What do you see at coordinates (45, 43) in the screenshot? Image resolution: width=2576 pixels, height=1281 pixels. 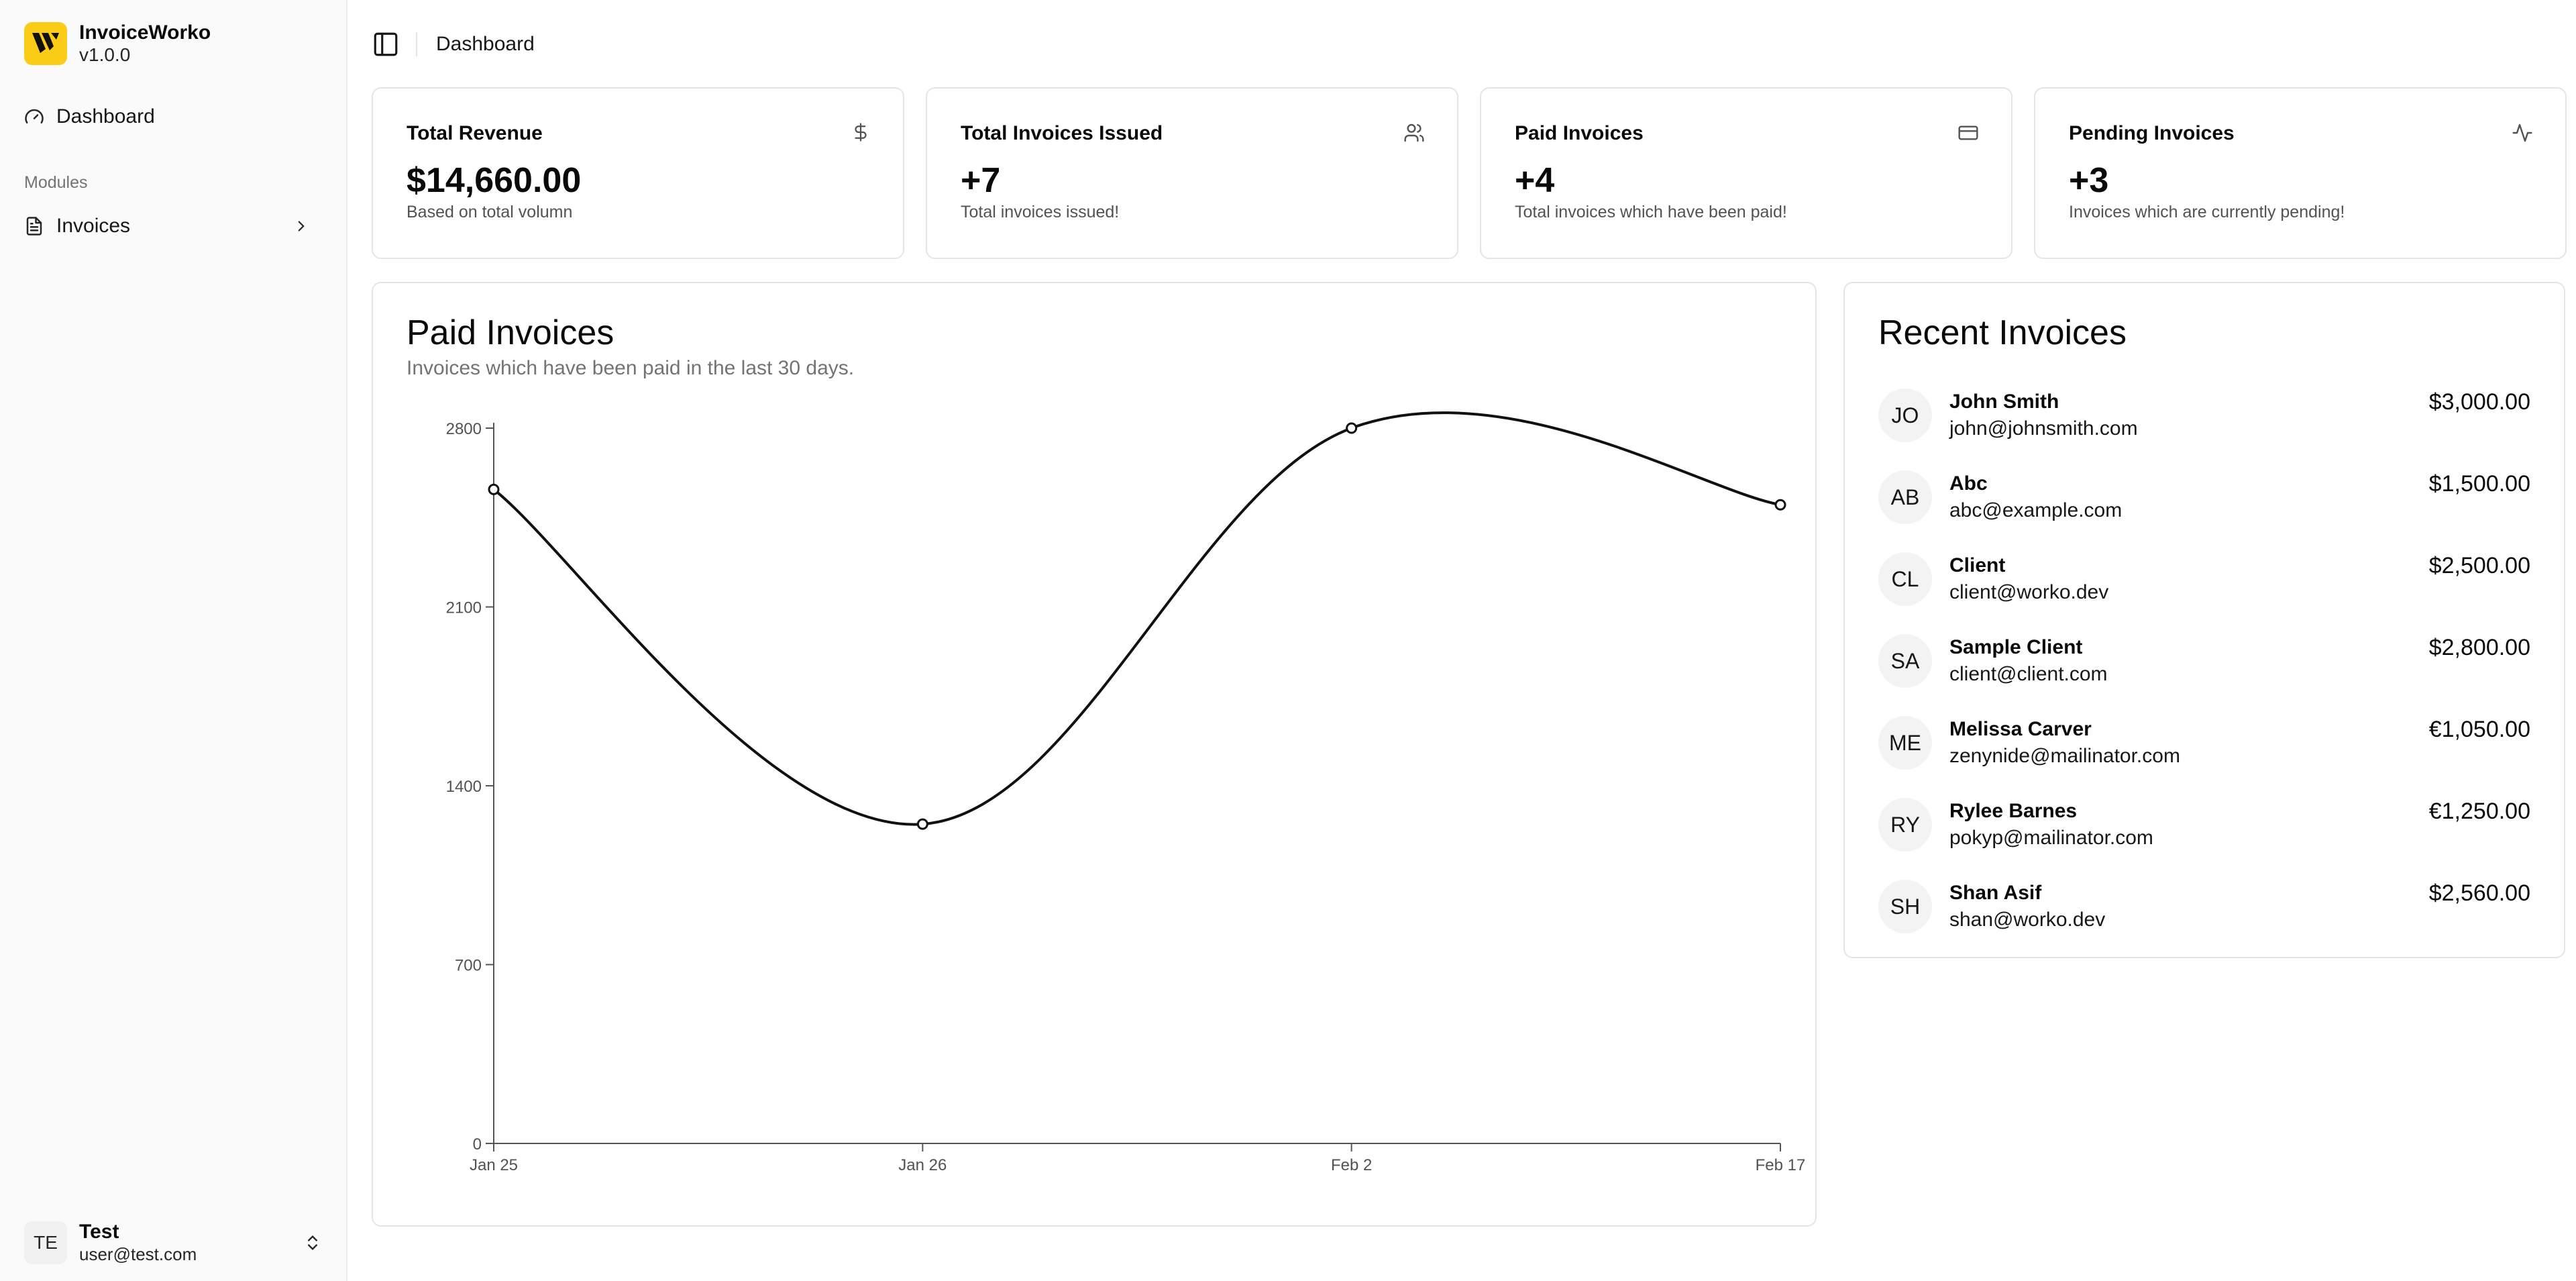 I see `app-logo-icon` at bounding box center [45, 43].